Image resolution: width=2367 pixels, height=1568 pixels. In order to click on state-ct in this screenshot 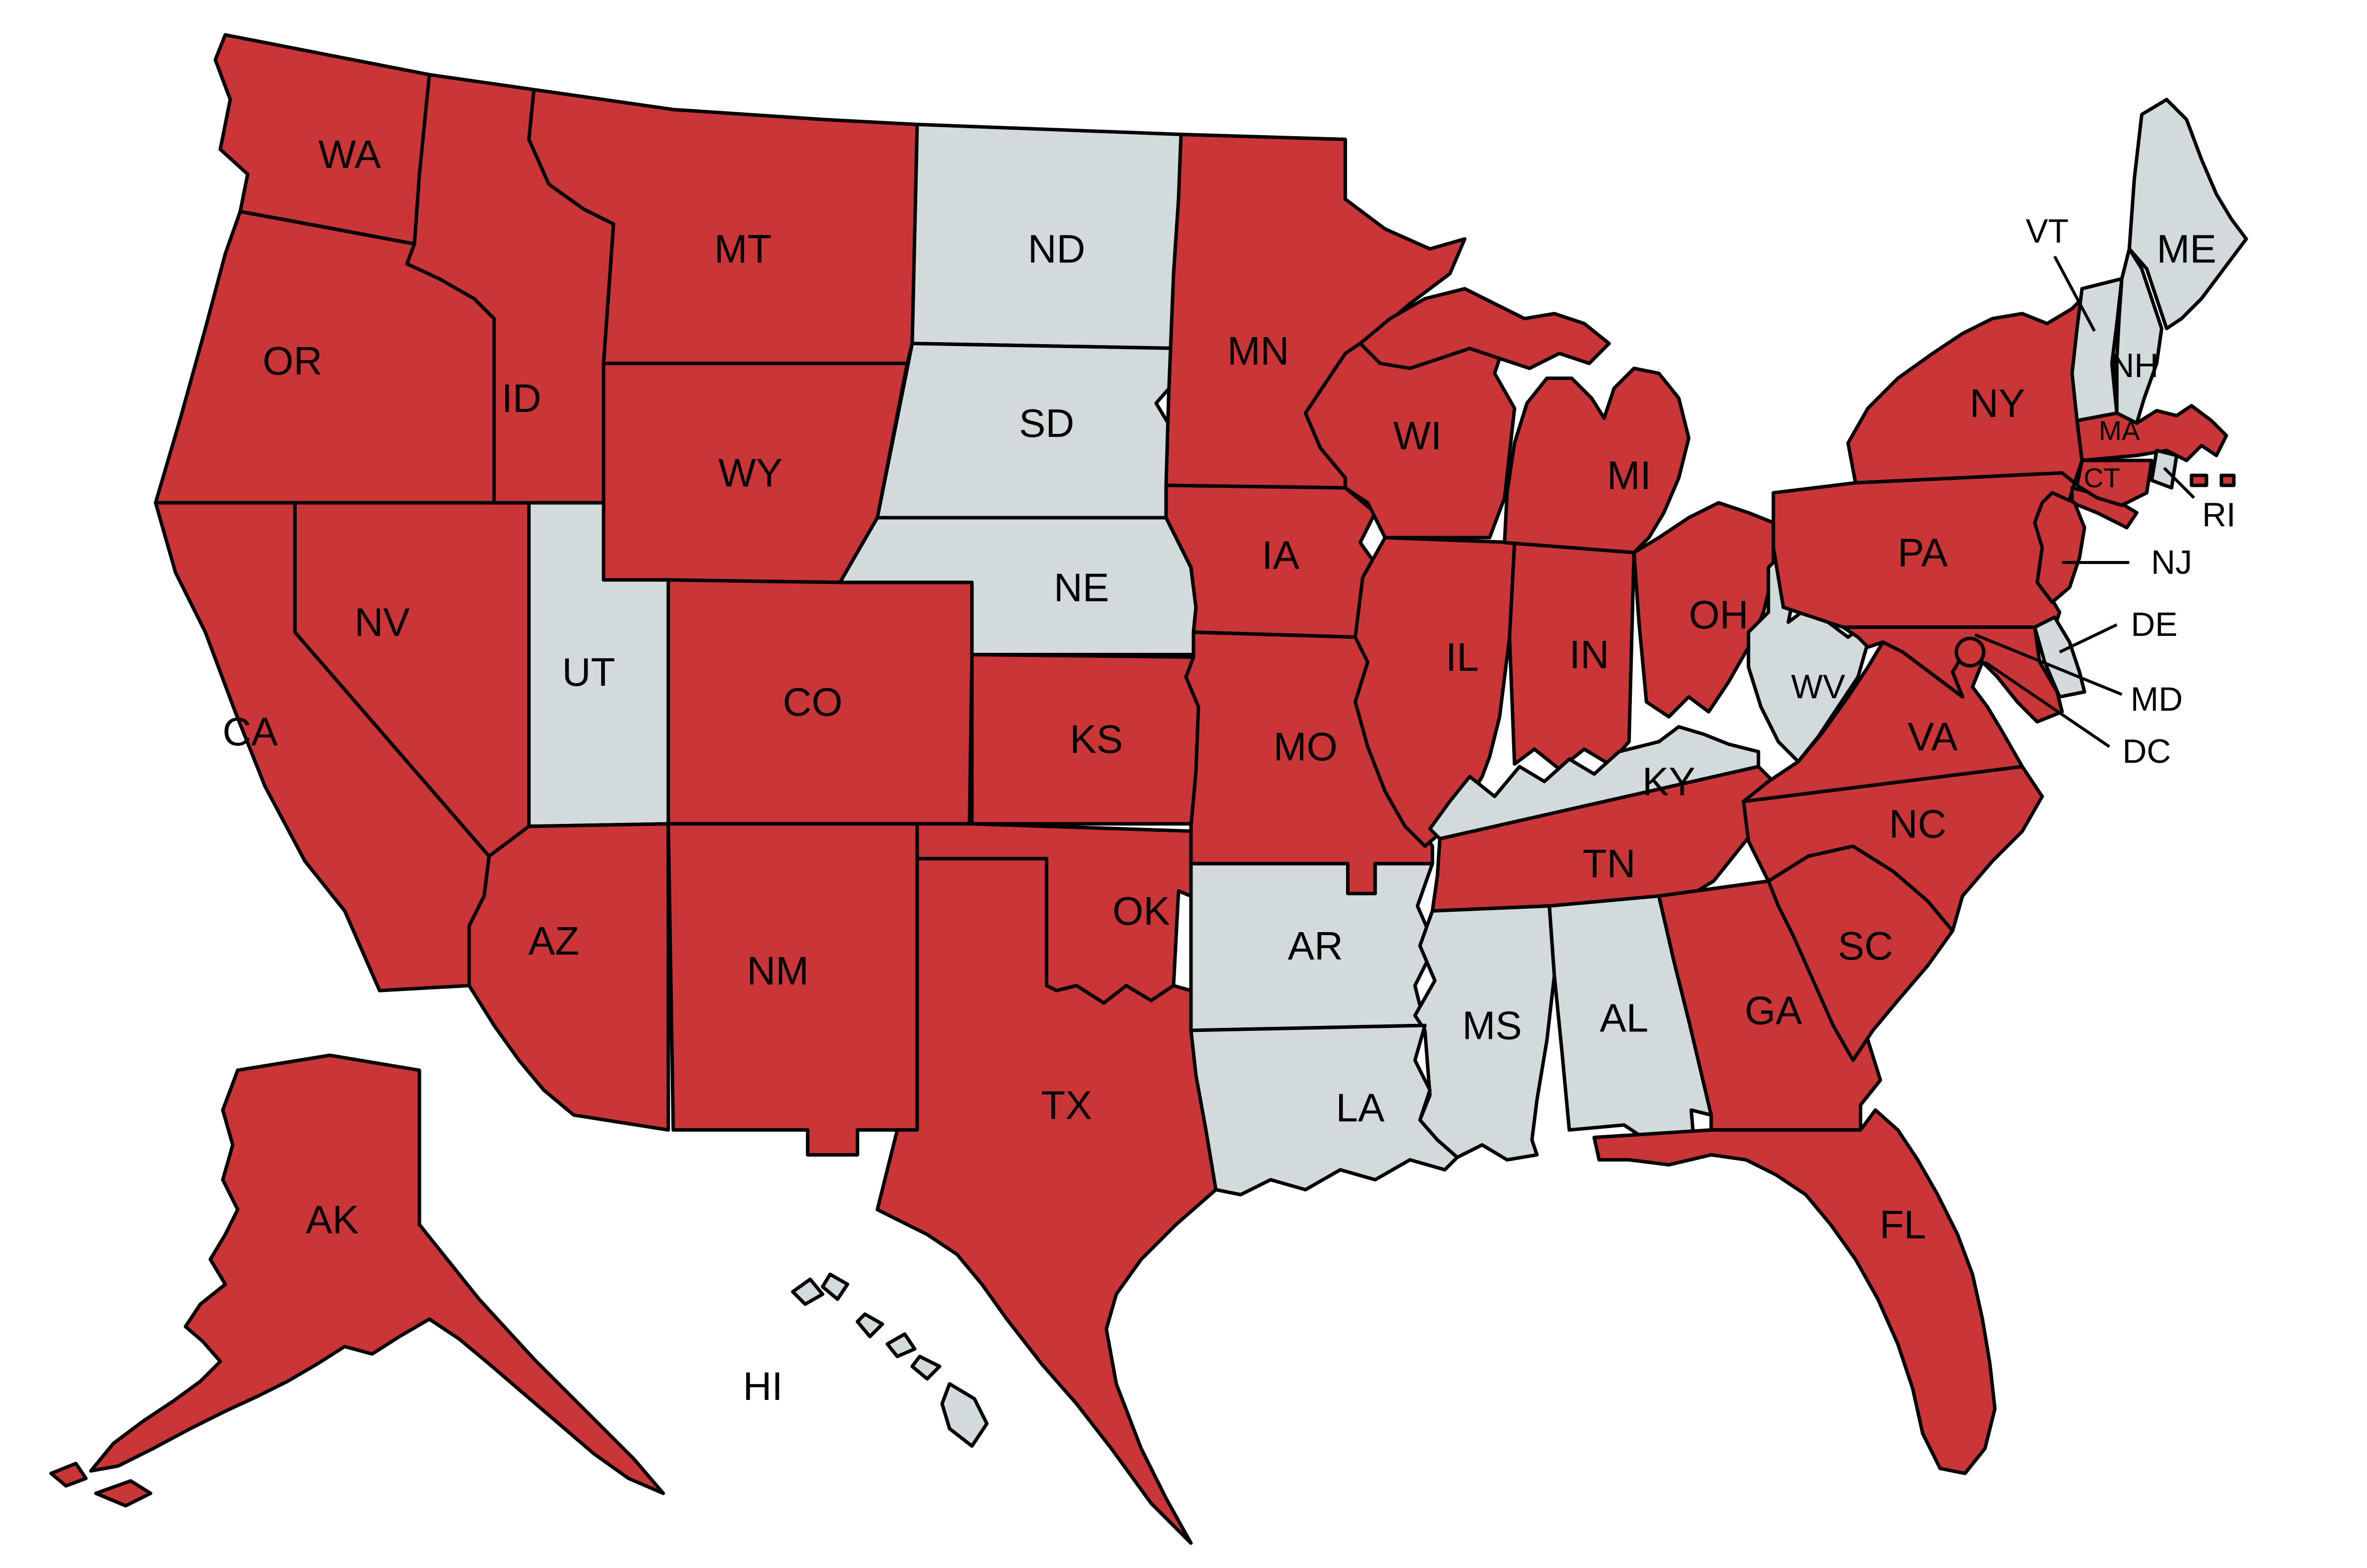, I will do `click(2114, 483)`.